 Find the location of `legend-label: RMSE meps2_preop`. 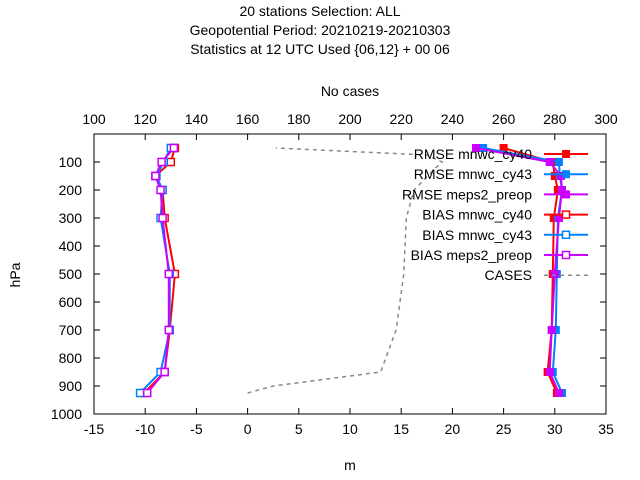

legend-label: RMSE meps2_preop is located at coordinates (467, 194).